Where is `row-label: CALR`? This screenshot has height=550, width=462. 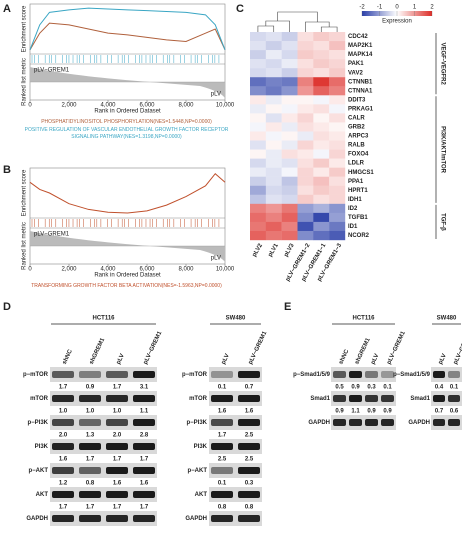
row-label: CALR is located at coordinates (356, 118).